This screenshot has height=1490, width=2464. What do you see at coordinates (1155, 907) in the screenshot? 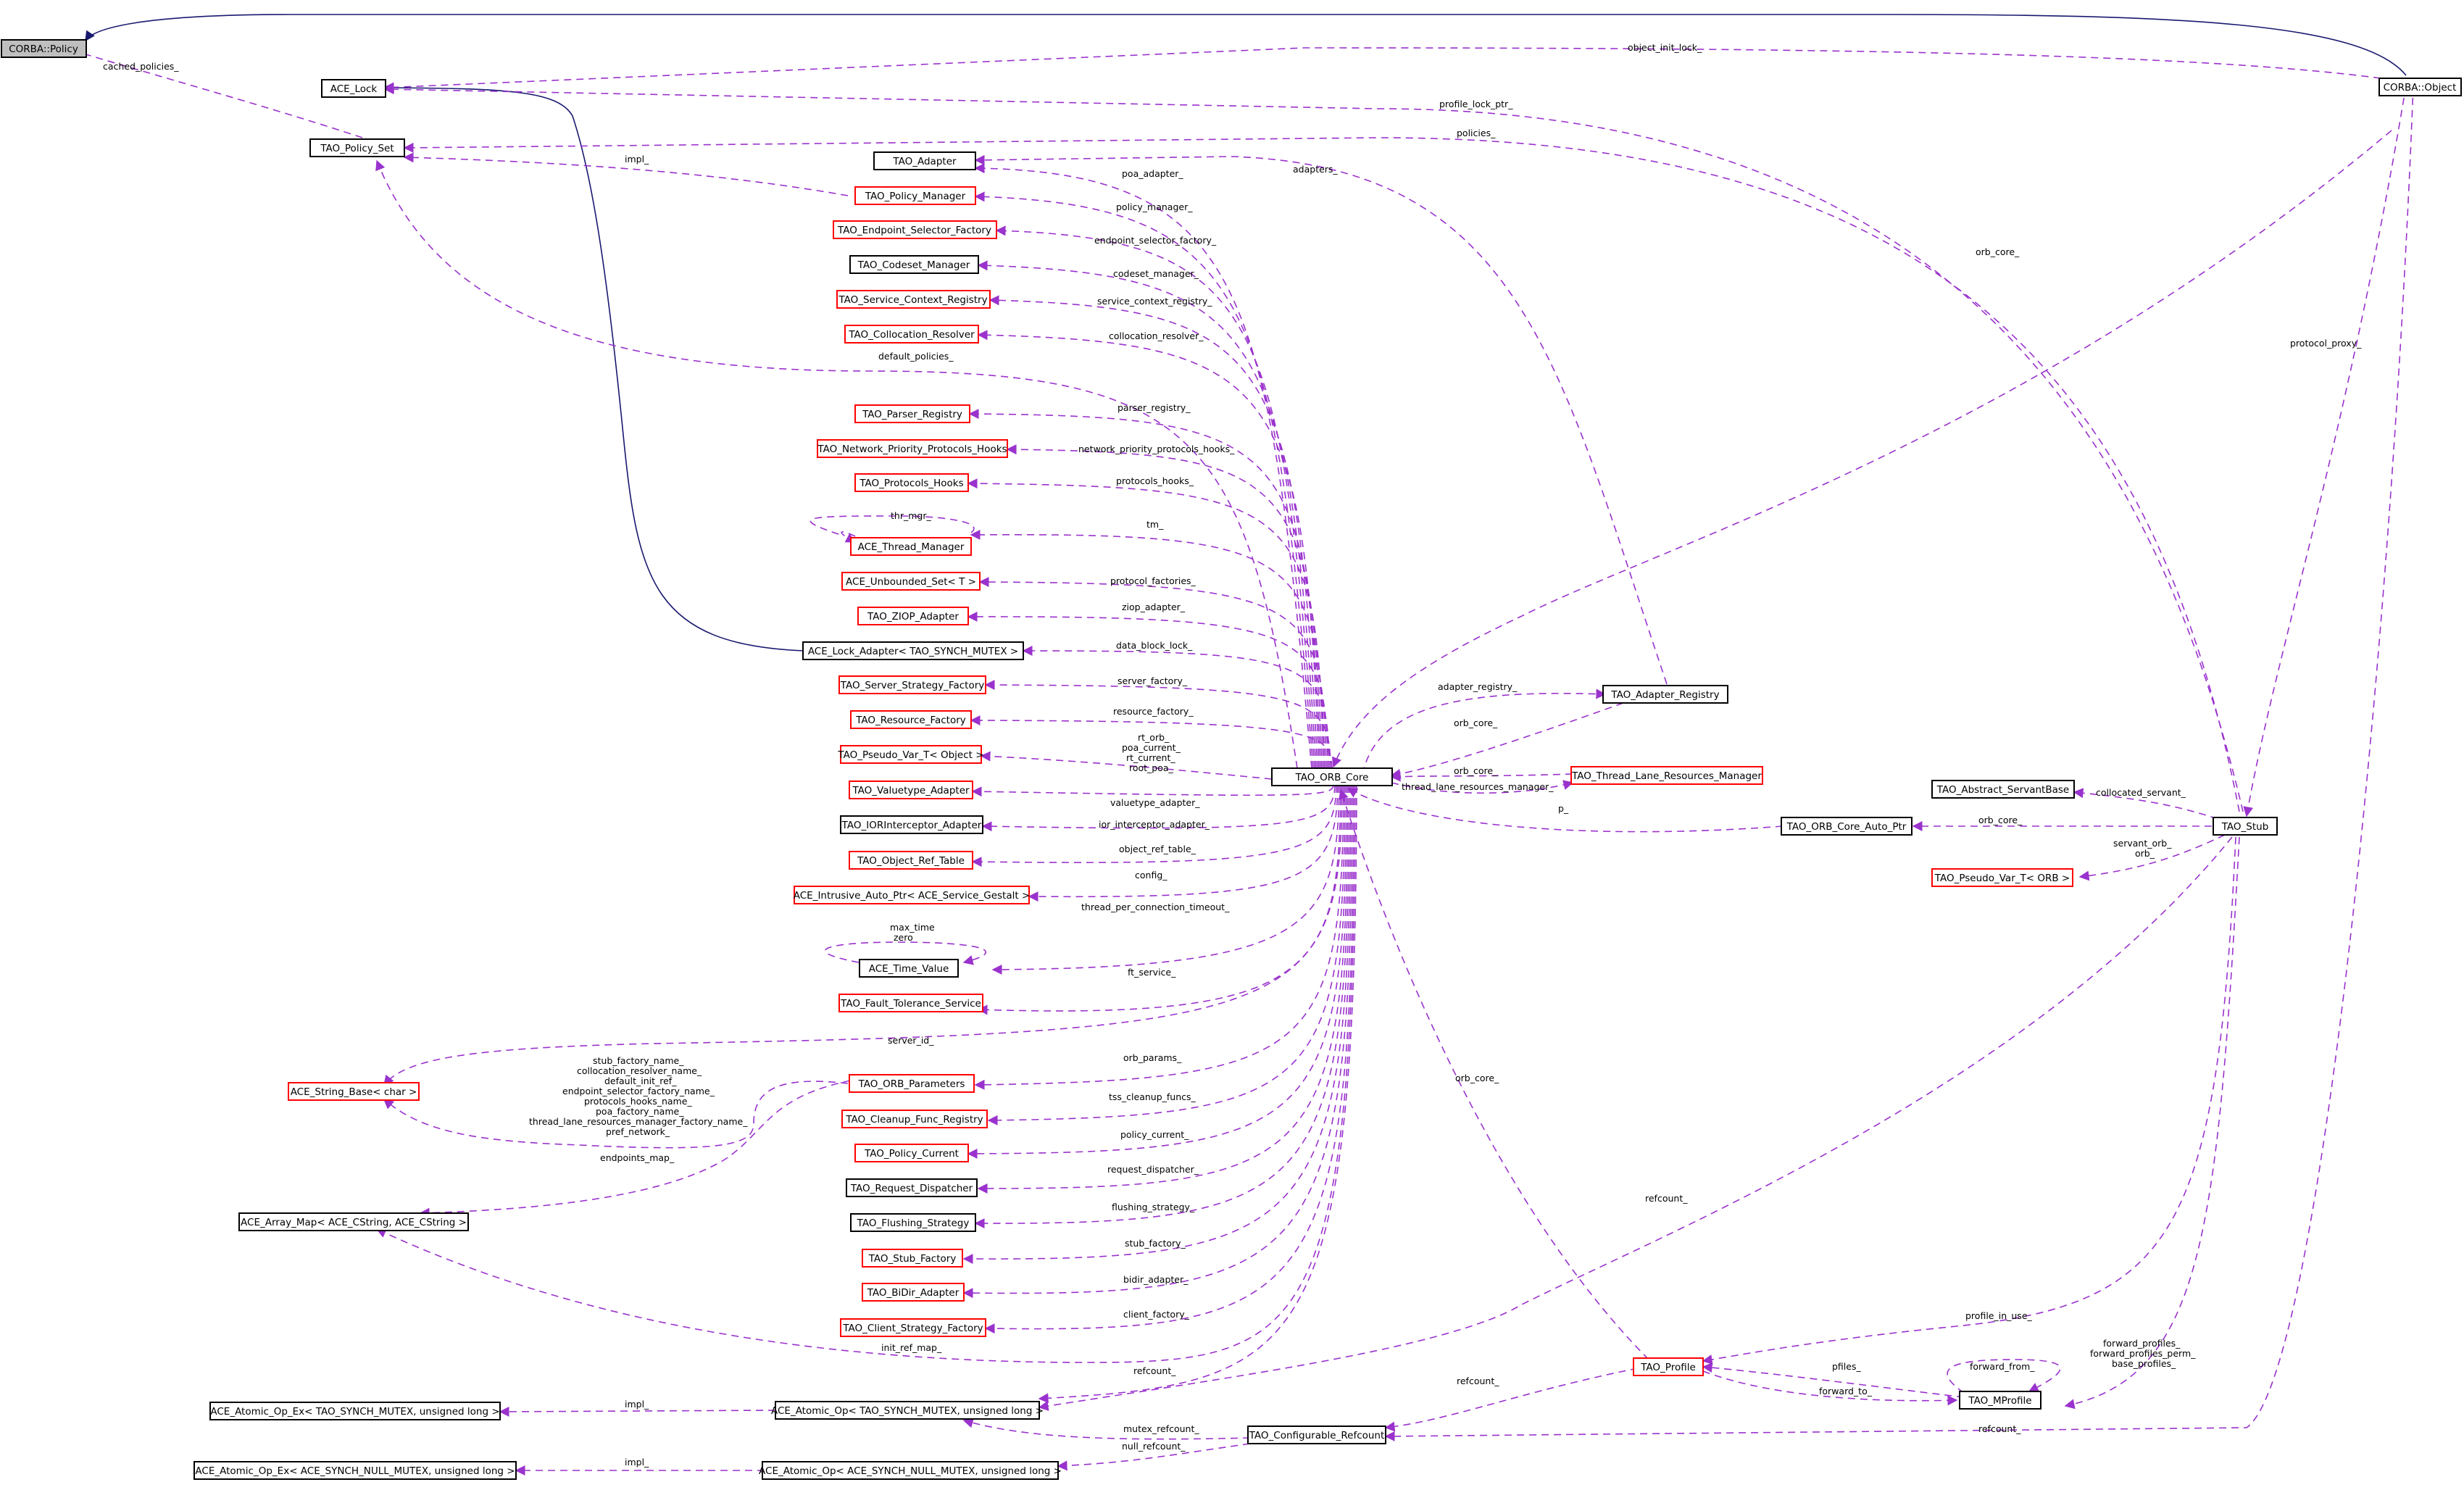
I see `edge-label: thread_per_connection_timeout_` at bounding box center [1155, 907].